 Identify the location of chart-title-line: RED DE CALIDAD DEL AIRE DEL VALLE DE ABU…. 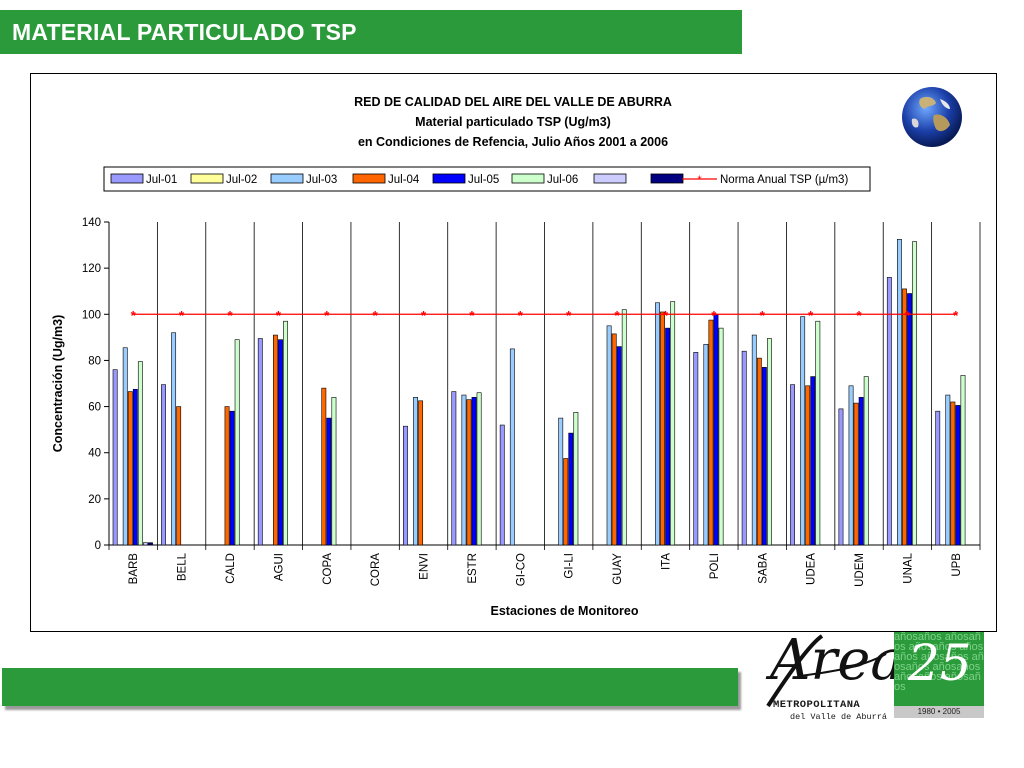
(513, 102).